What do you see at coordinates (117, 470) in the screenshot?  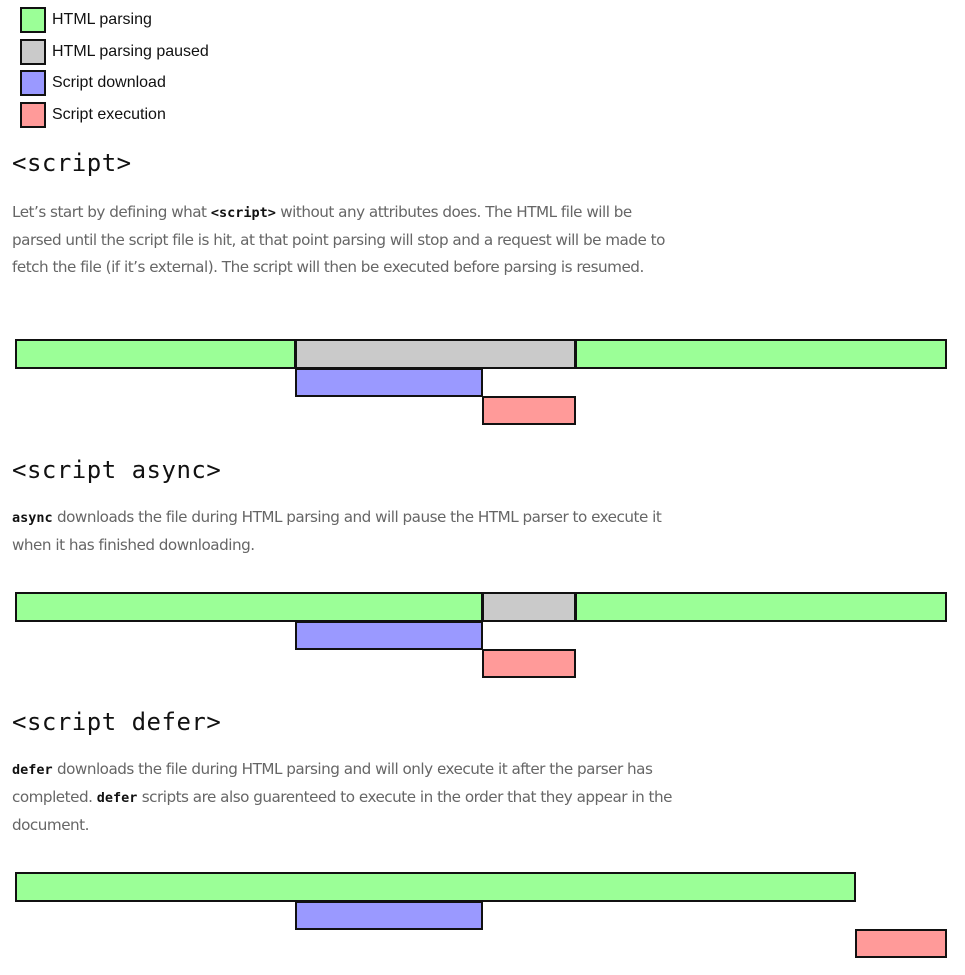 I see `section-title-script-async: <script async>` at bounding box center [117, 470].